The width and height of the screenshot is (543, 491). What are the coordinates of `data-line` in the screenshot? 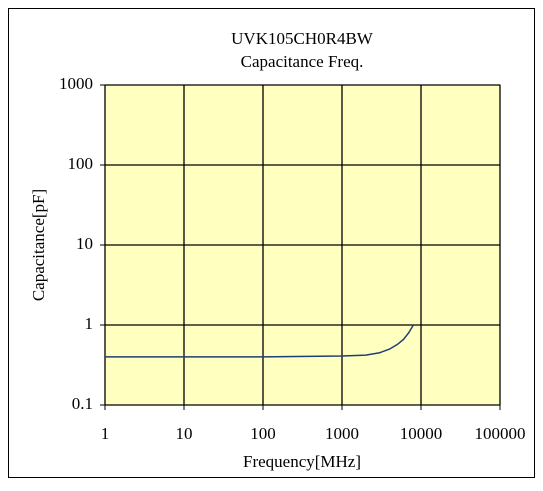 It's located at (259, 341).